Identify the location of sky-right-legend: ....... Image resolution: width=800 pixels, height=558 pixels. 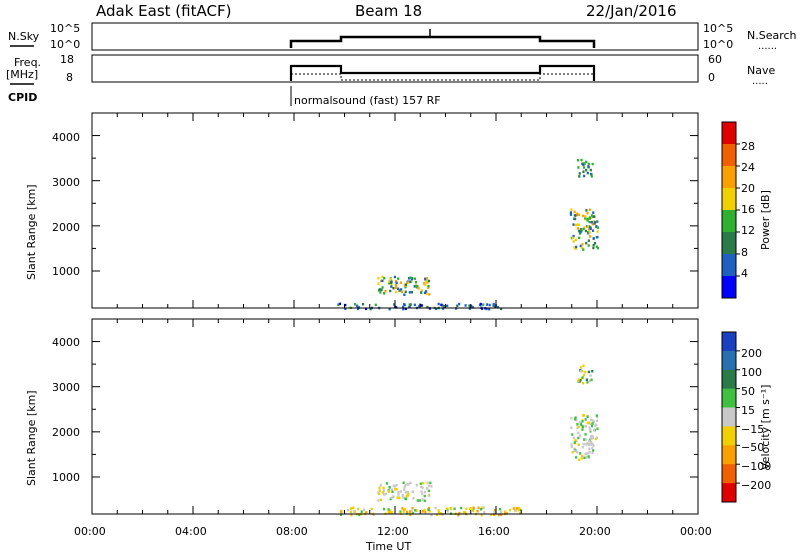
(767, 46).